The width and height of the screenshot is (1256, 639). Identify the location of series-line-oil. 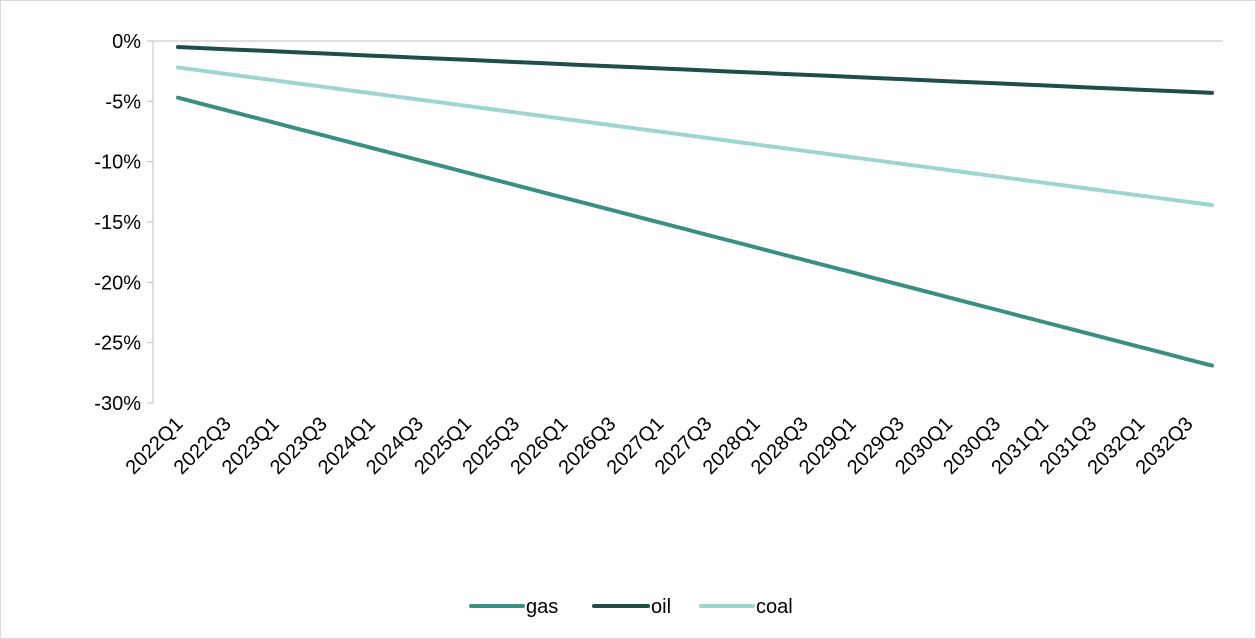
(695, 70).